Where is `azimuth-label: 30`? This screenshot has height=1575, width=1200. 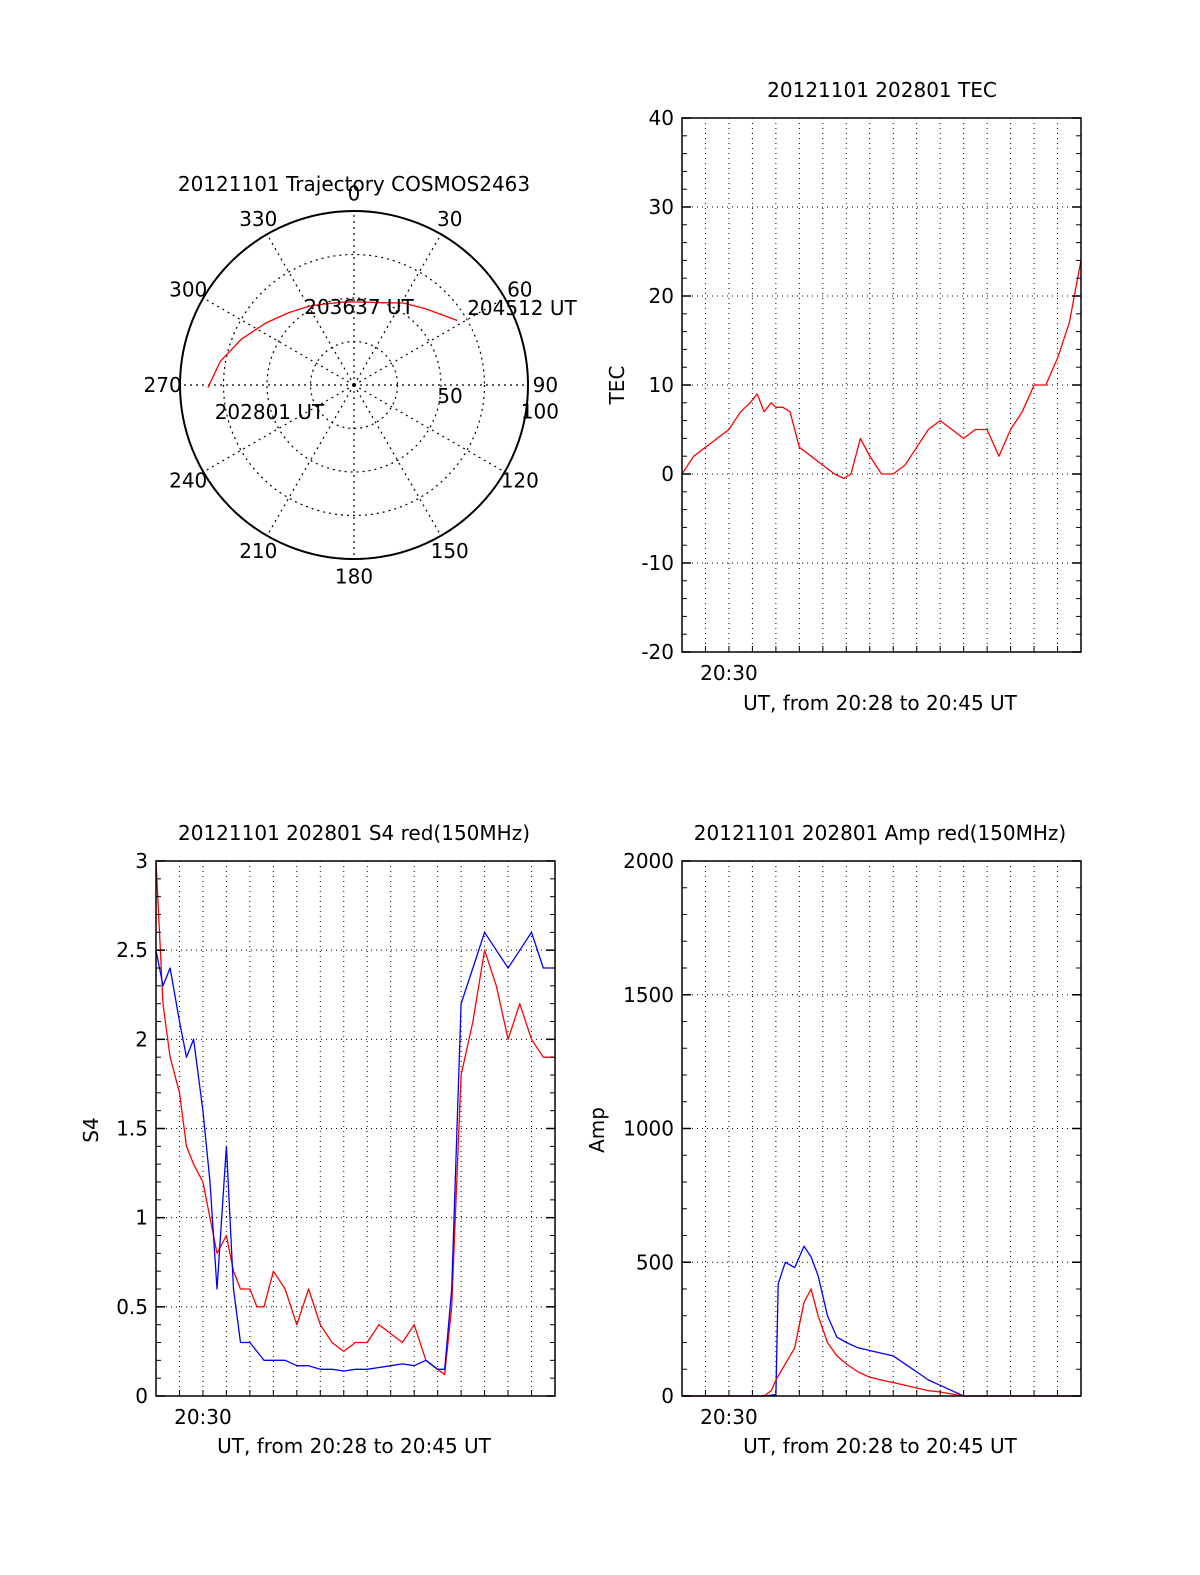
azimuth-label: 30 is located at coordinates (449, 219).